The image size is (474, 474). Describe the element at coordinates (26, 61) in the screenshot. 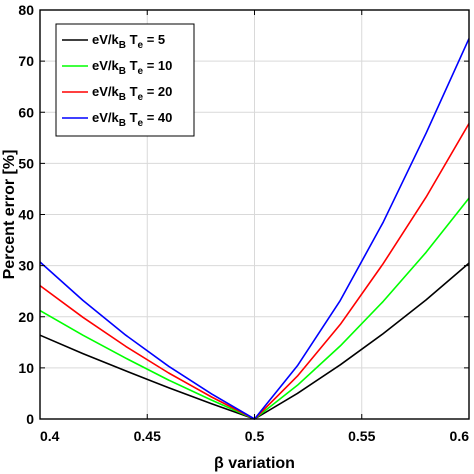

I see `y-tick-label: 70` at that location.